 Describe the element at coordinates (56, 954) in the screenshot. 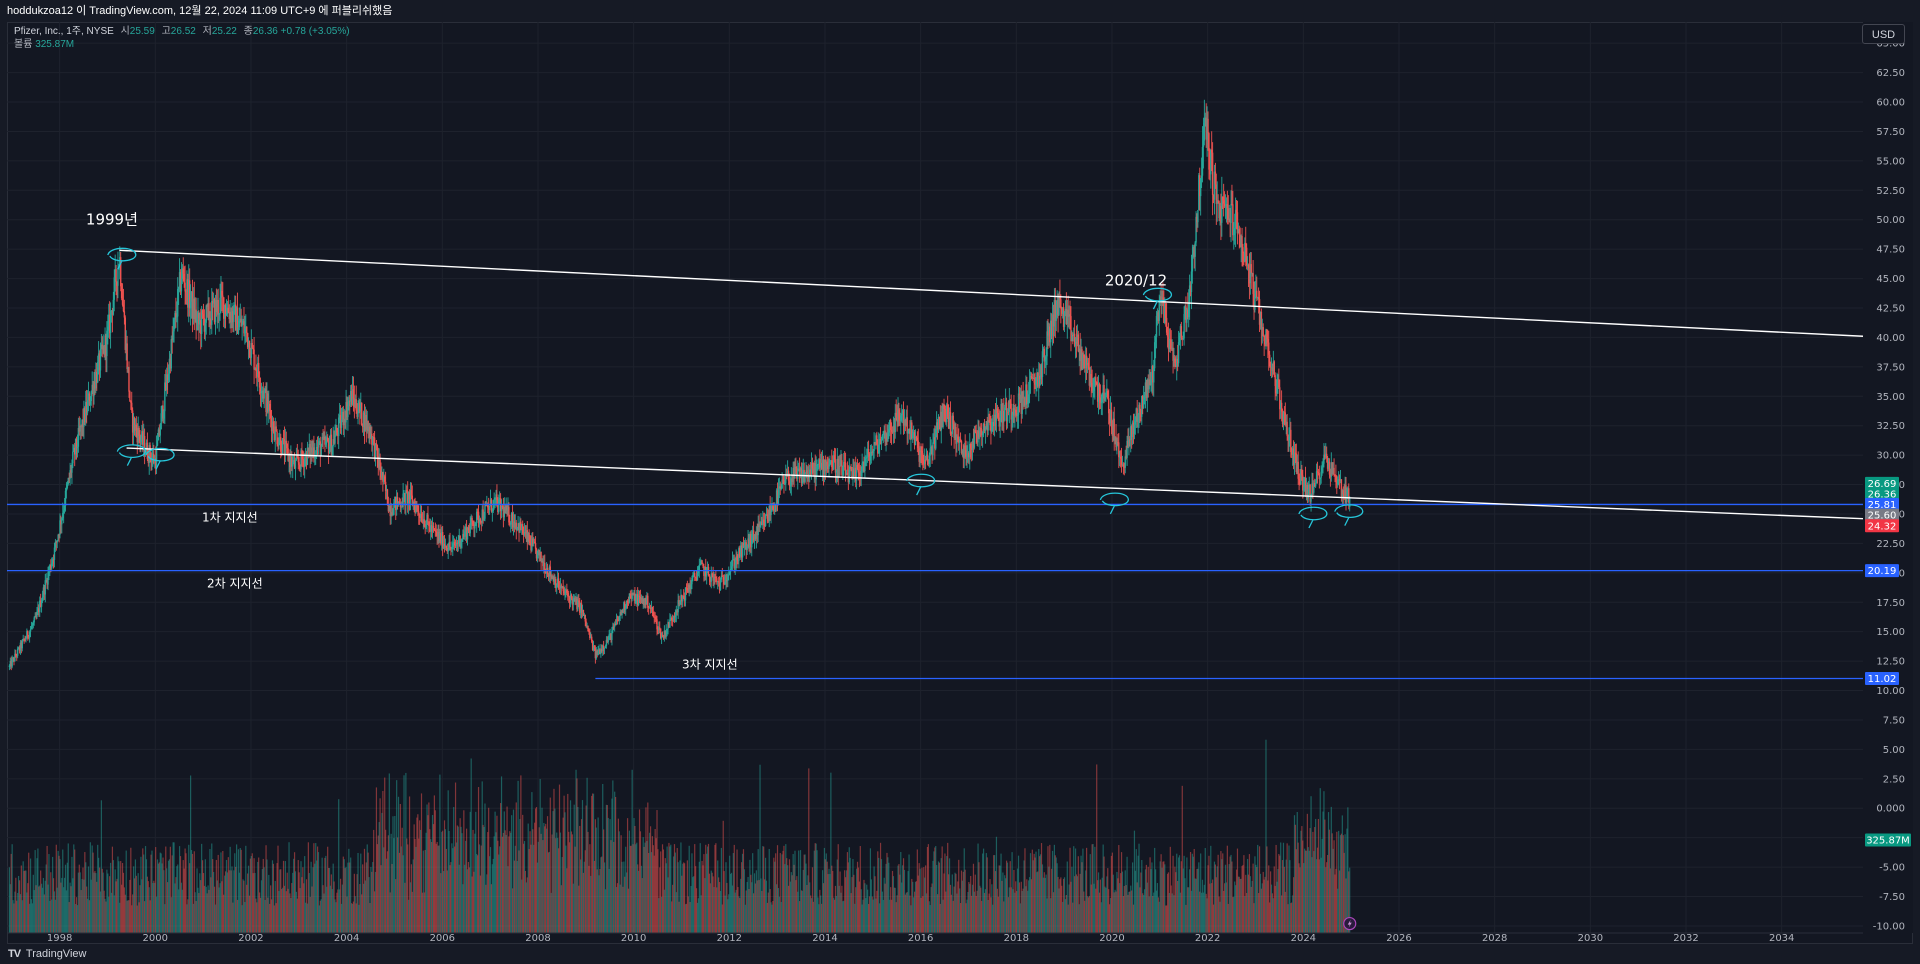

I see `tradingview-brand: TradingView` at that location.